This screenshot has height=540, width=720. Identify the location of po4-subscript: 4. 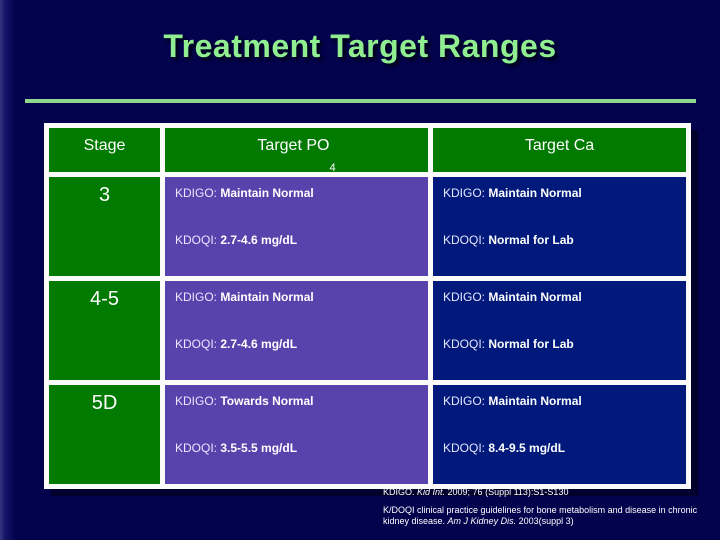
(332, 168).